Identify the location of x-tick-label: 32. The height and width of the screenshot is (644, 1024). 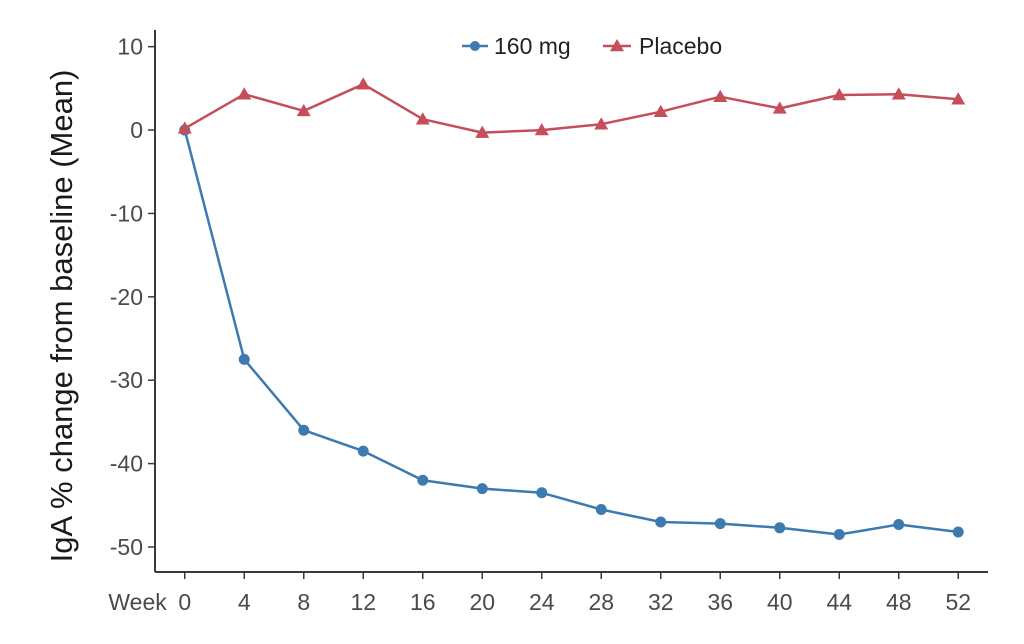
(661, 602).